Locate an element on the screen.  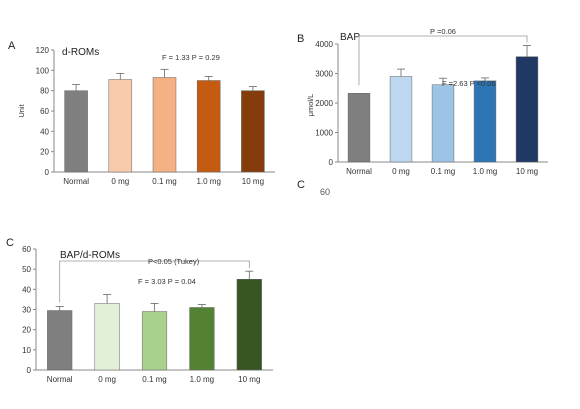
panel-c-category-label: 0 mg is located at coordinates (107, 379).